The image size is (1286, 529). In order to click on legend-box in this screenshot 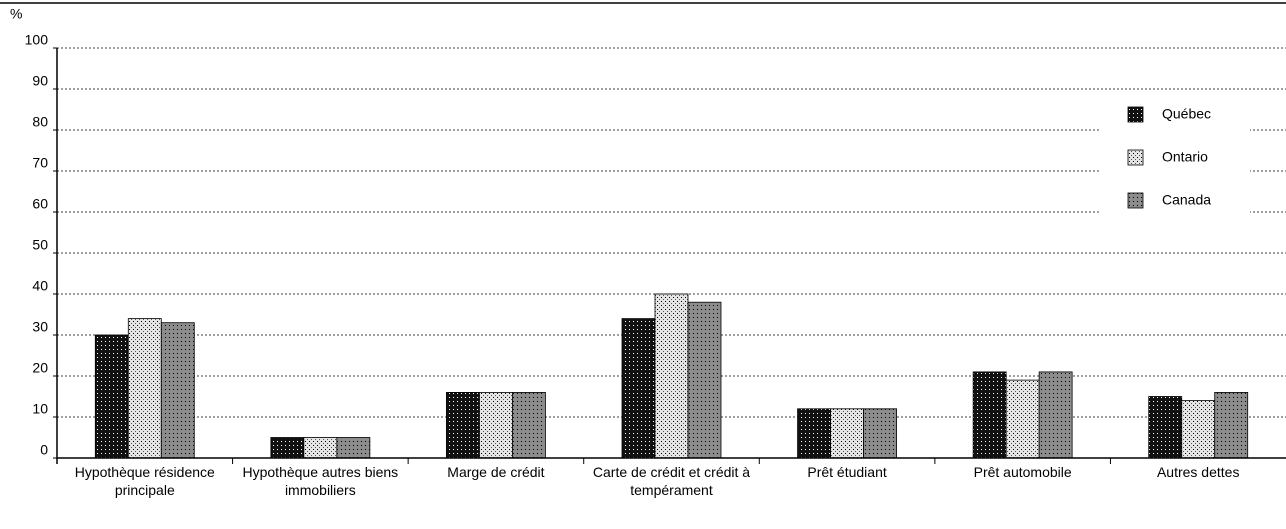, I will do `click(1175, 160)`.